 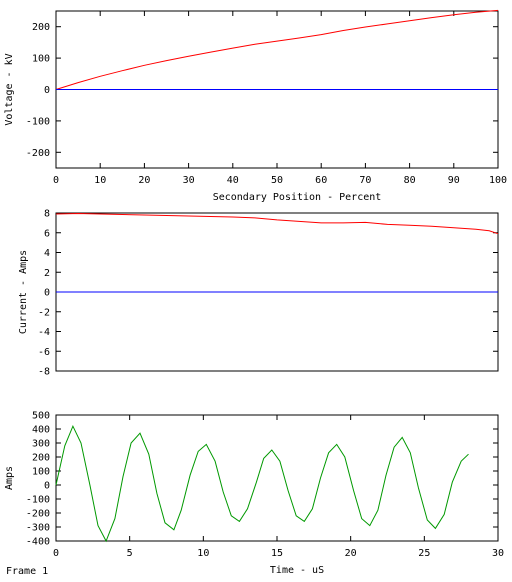 What do you see at coordinates (41, 416) in the screenshot?
I see `y-tick-label: 500` at bounding box center [41, 416].